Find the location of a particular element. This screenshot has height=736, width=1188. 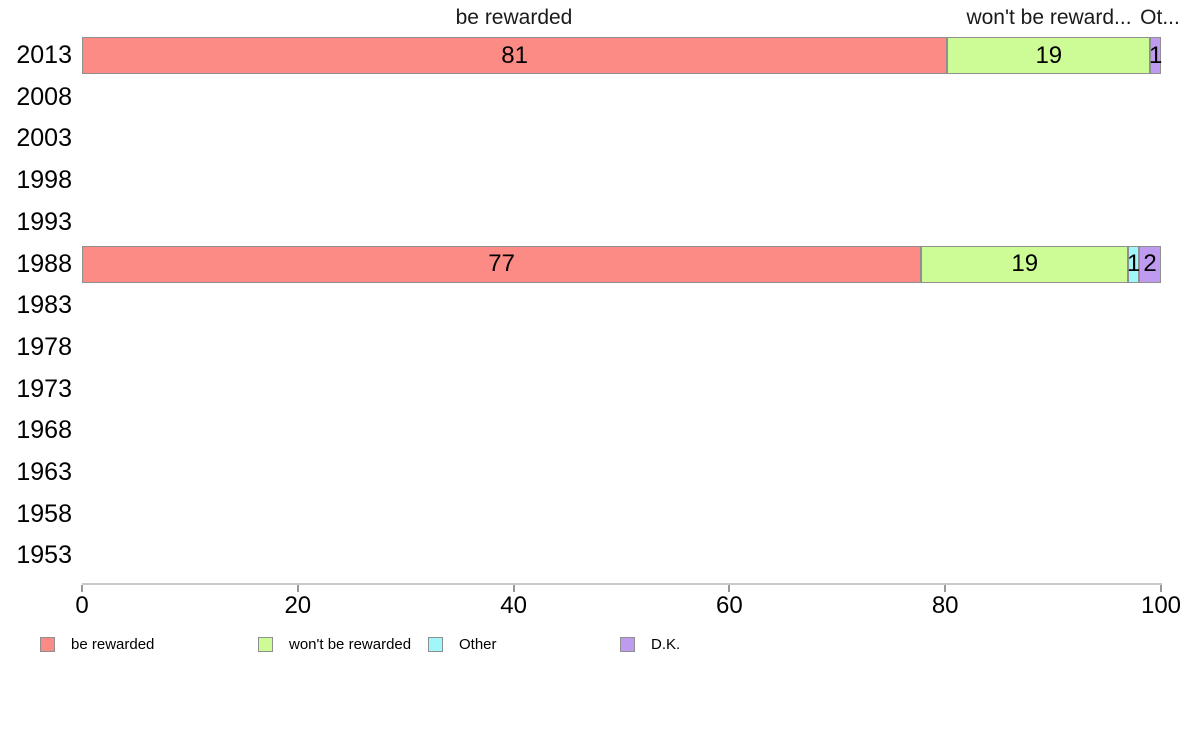

category-label: 1983 is located at coordinates (44, 305).